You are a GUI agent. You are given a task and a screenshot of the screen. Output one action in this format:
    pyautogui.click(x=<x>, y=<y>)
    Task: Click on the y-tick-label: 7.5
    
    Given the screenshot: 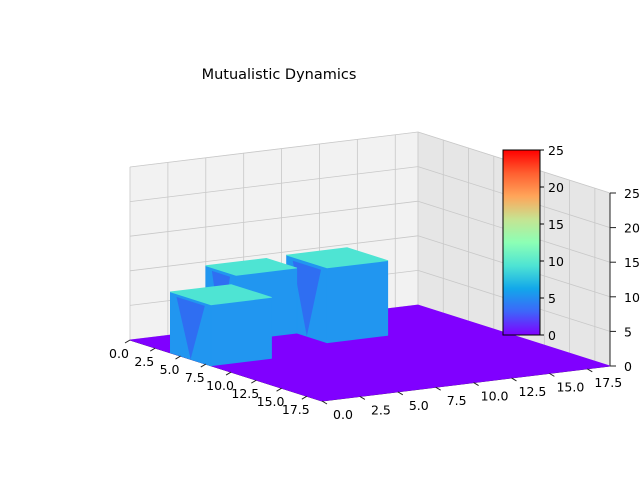 What is the action you would take?
    pyautogui.click(x=457, y=400)
    